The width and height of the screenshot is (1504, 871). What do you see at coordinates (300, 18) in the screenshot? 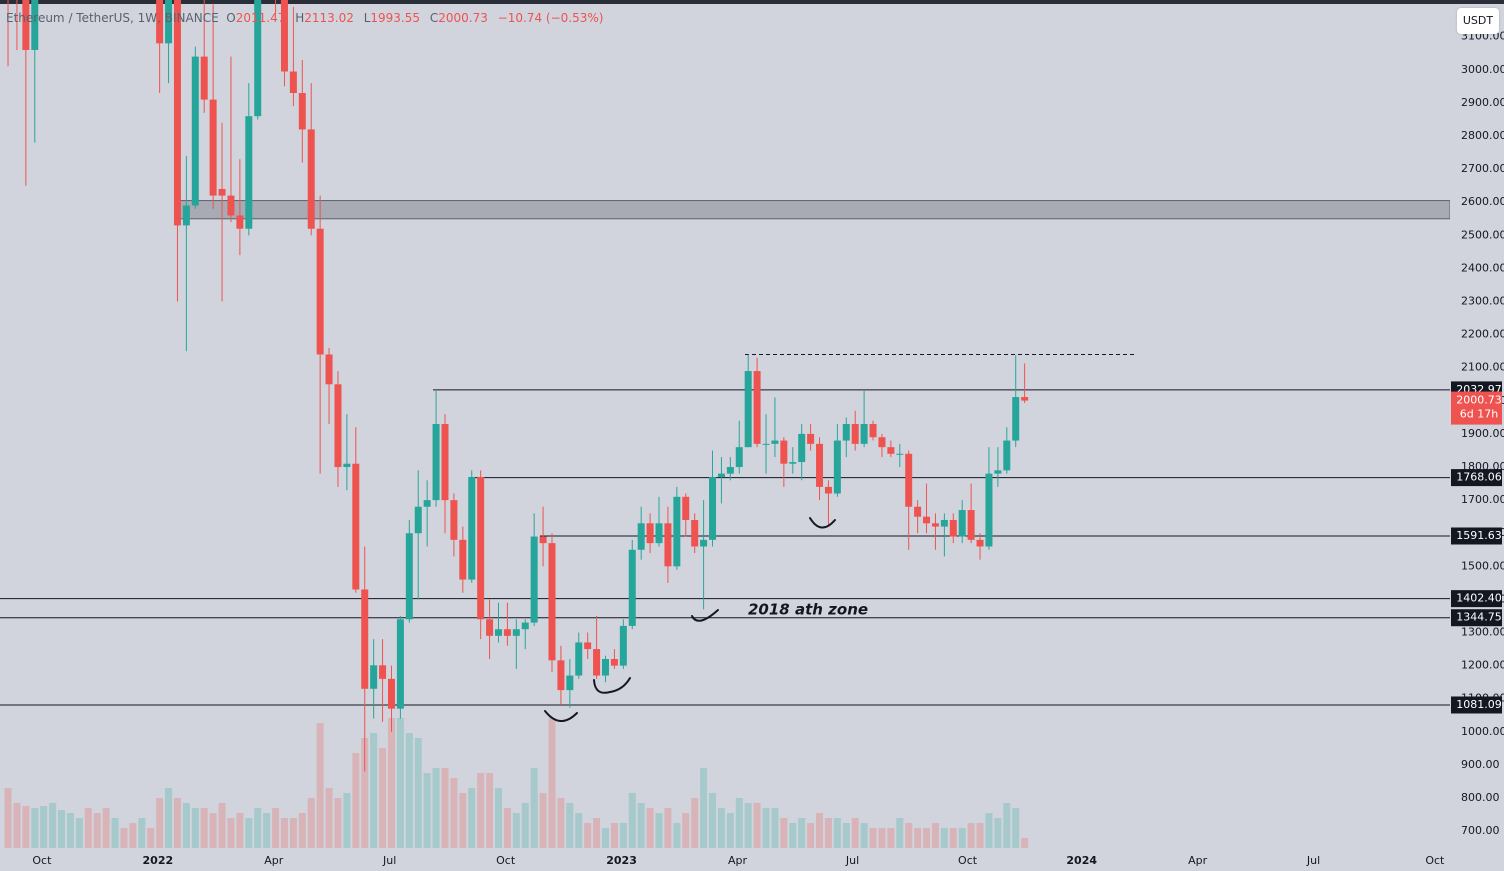
I see `ohlc-letter: H` at bounding box center [300, 18].